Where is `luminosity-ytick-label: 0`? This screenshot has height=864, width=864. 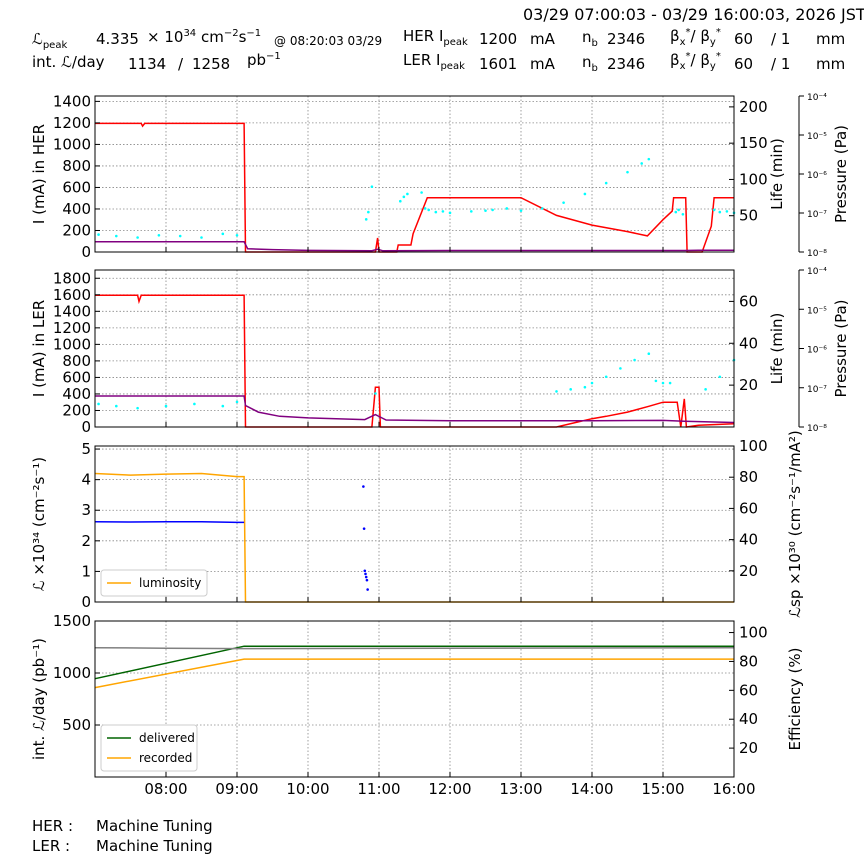
luminosity-ytick-label: 0 is located at coordinates (86, 602).